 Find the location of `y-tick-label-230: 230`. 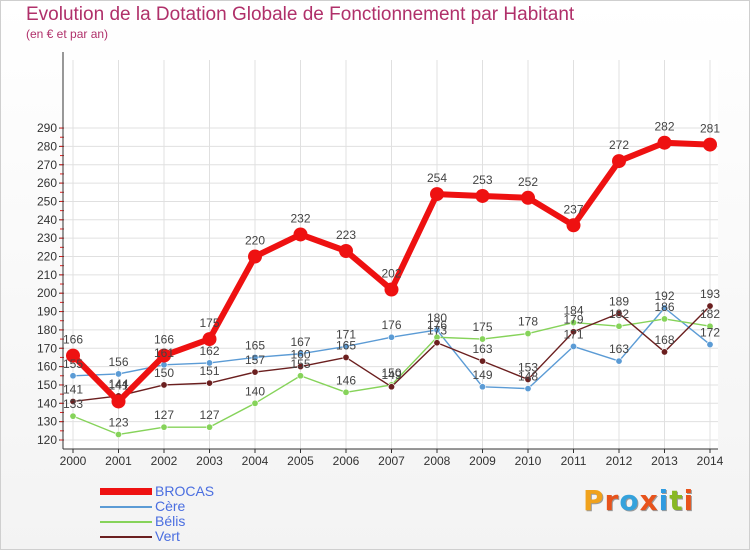

y-tick-label-230: 230 is located at coordinates (47, 238).